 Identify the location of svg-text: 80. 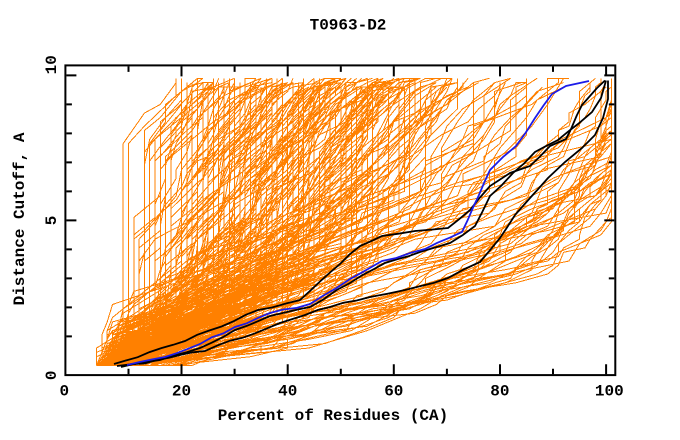
(499, 392).